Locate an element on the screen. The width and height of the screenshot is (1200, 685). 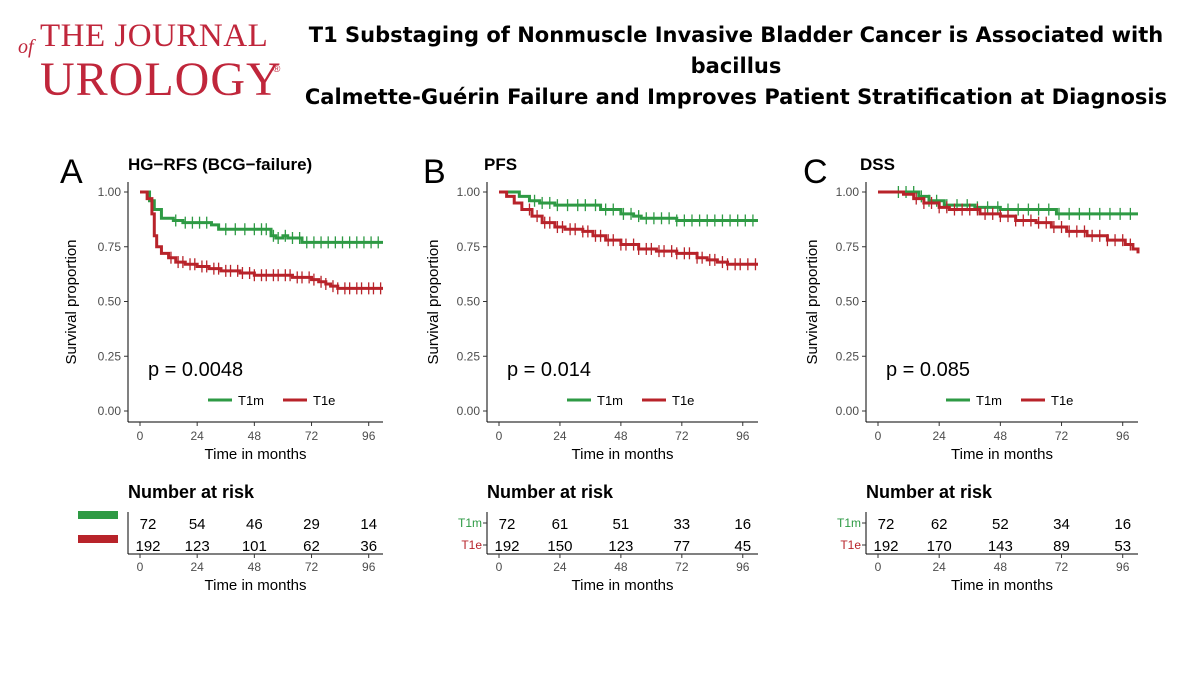
risk-count-t1m: 33 is located at coordinates (681, 524).